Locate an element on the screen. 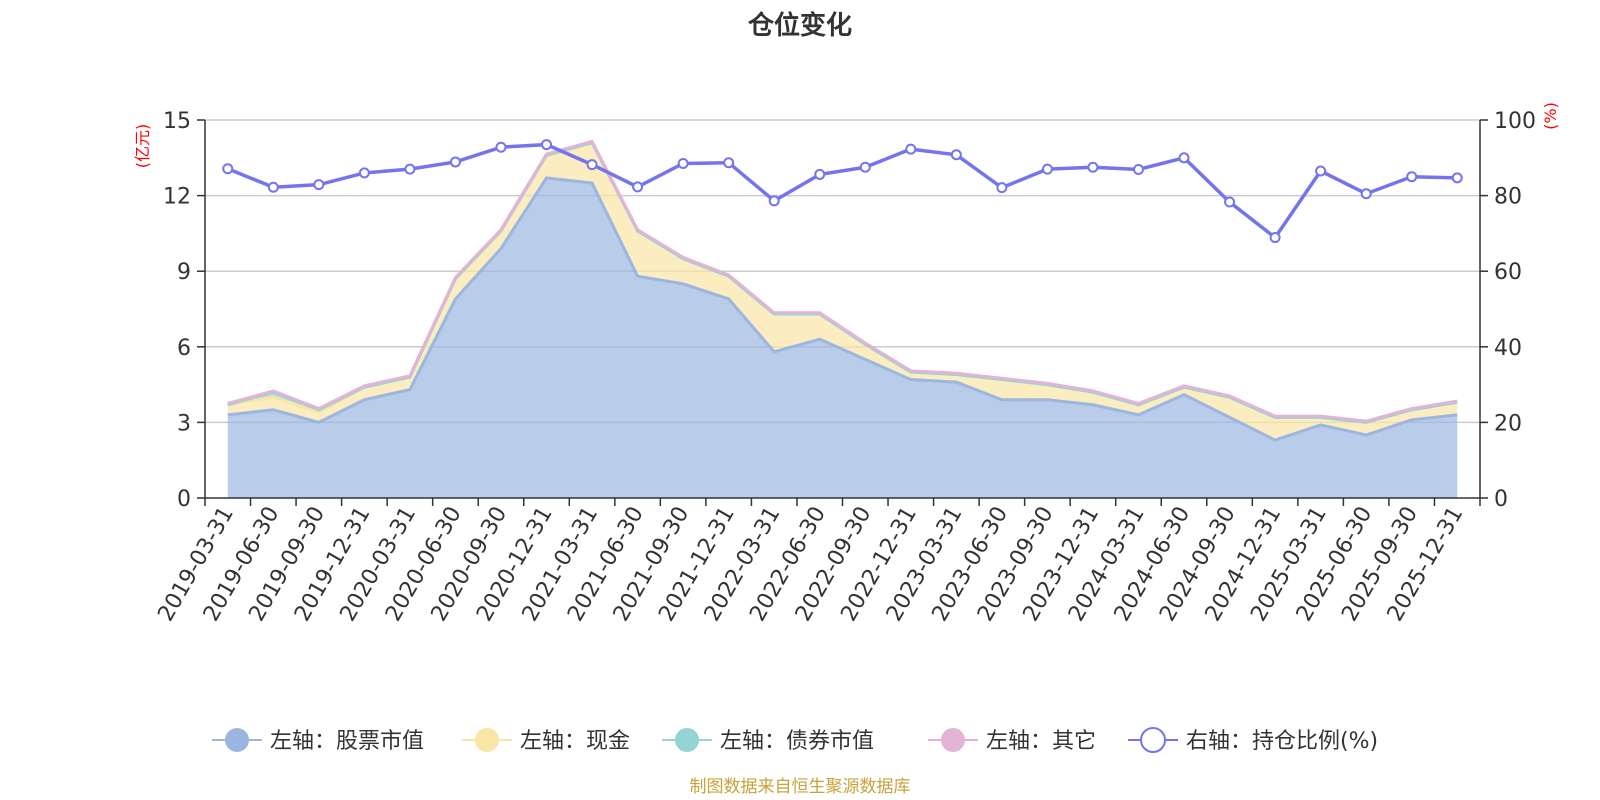 This screenshot has height=800, width=1600. right-tick-label: 60 is located at coordinates (1508, 272).